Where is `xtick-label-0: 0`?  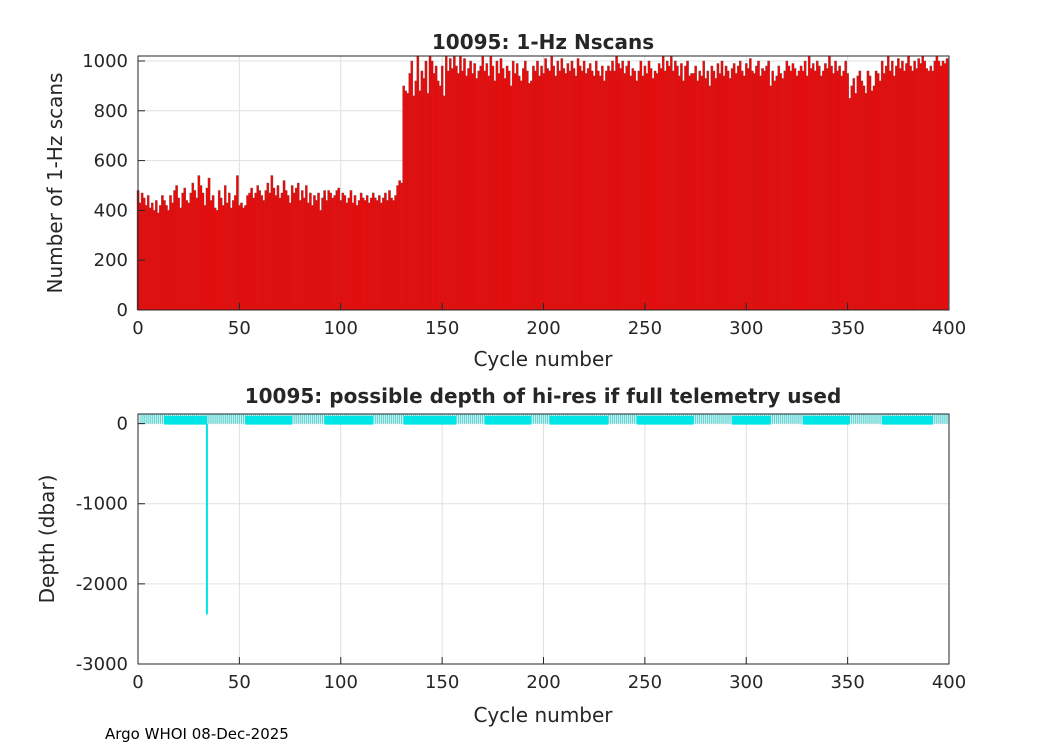 xtick-label-0: 0 is located at coordinates (137, 328).